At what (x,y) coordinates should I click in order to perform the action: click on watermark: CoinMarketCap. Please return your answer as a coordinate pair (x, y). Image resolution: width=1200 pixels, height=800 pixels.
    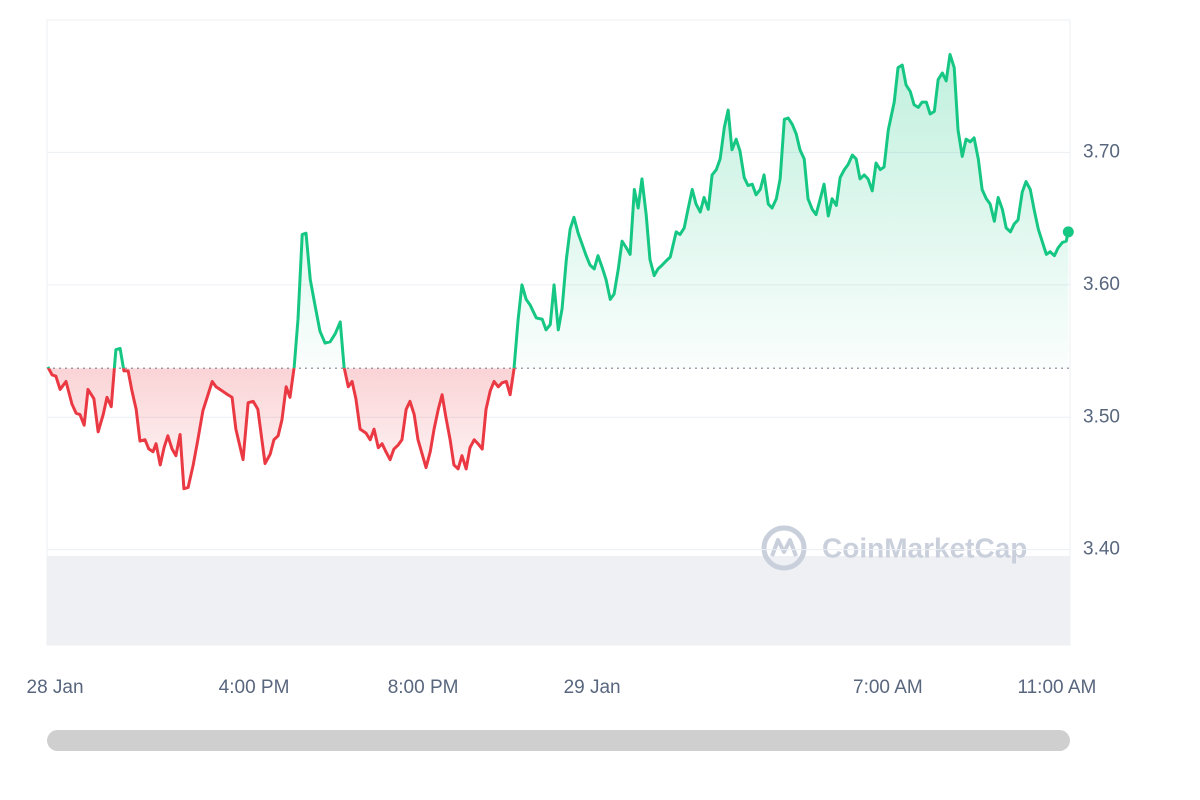
    Looking at the image, I should click on (894, 548).